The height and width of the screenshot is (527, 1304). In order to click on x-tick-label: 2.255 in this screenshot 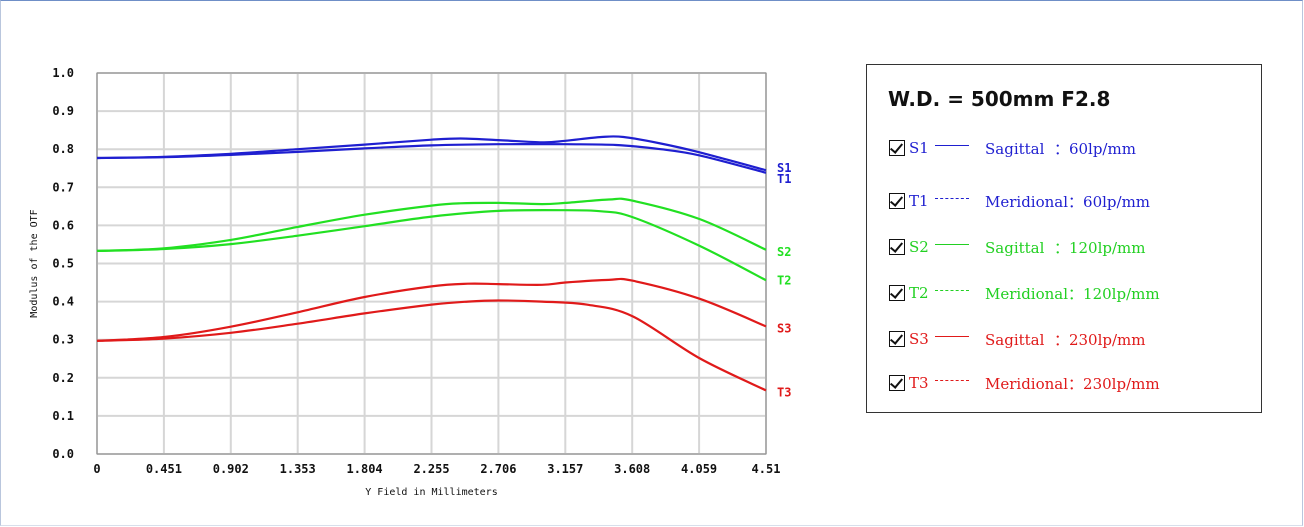, I will do `click(431, 469)`.